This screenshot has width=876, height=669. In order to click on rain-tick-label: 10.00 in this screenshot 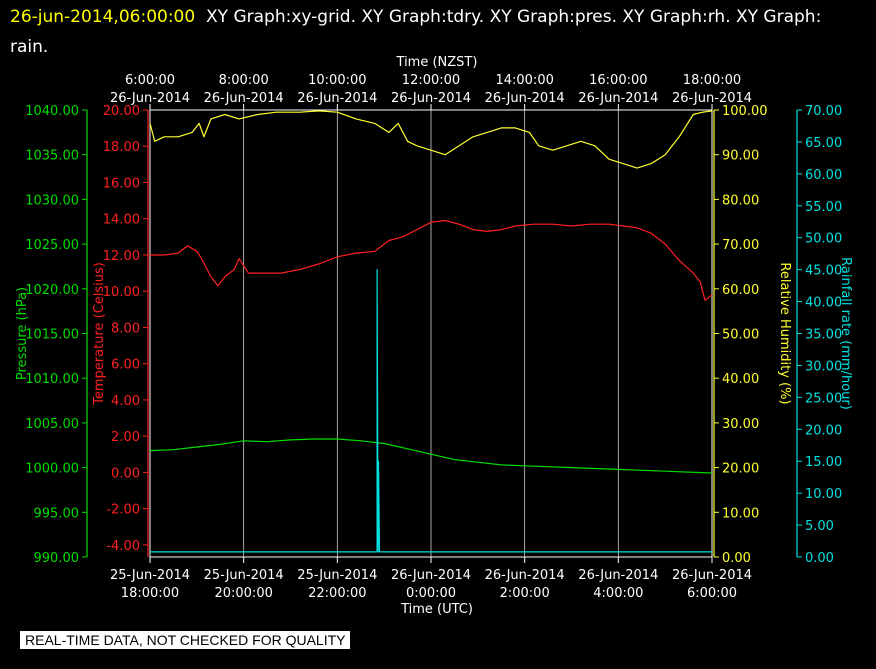, I will do `click(823, 494)`.